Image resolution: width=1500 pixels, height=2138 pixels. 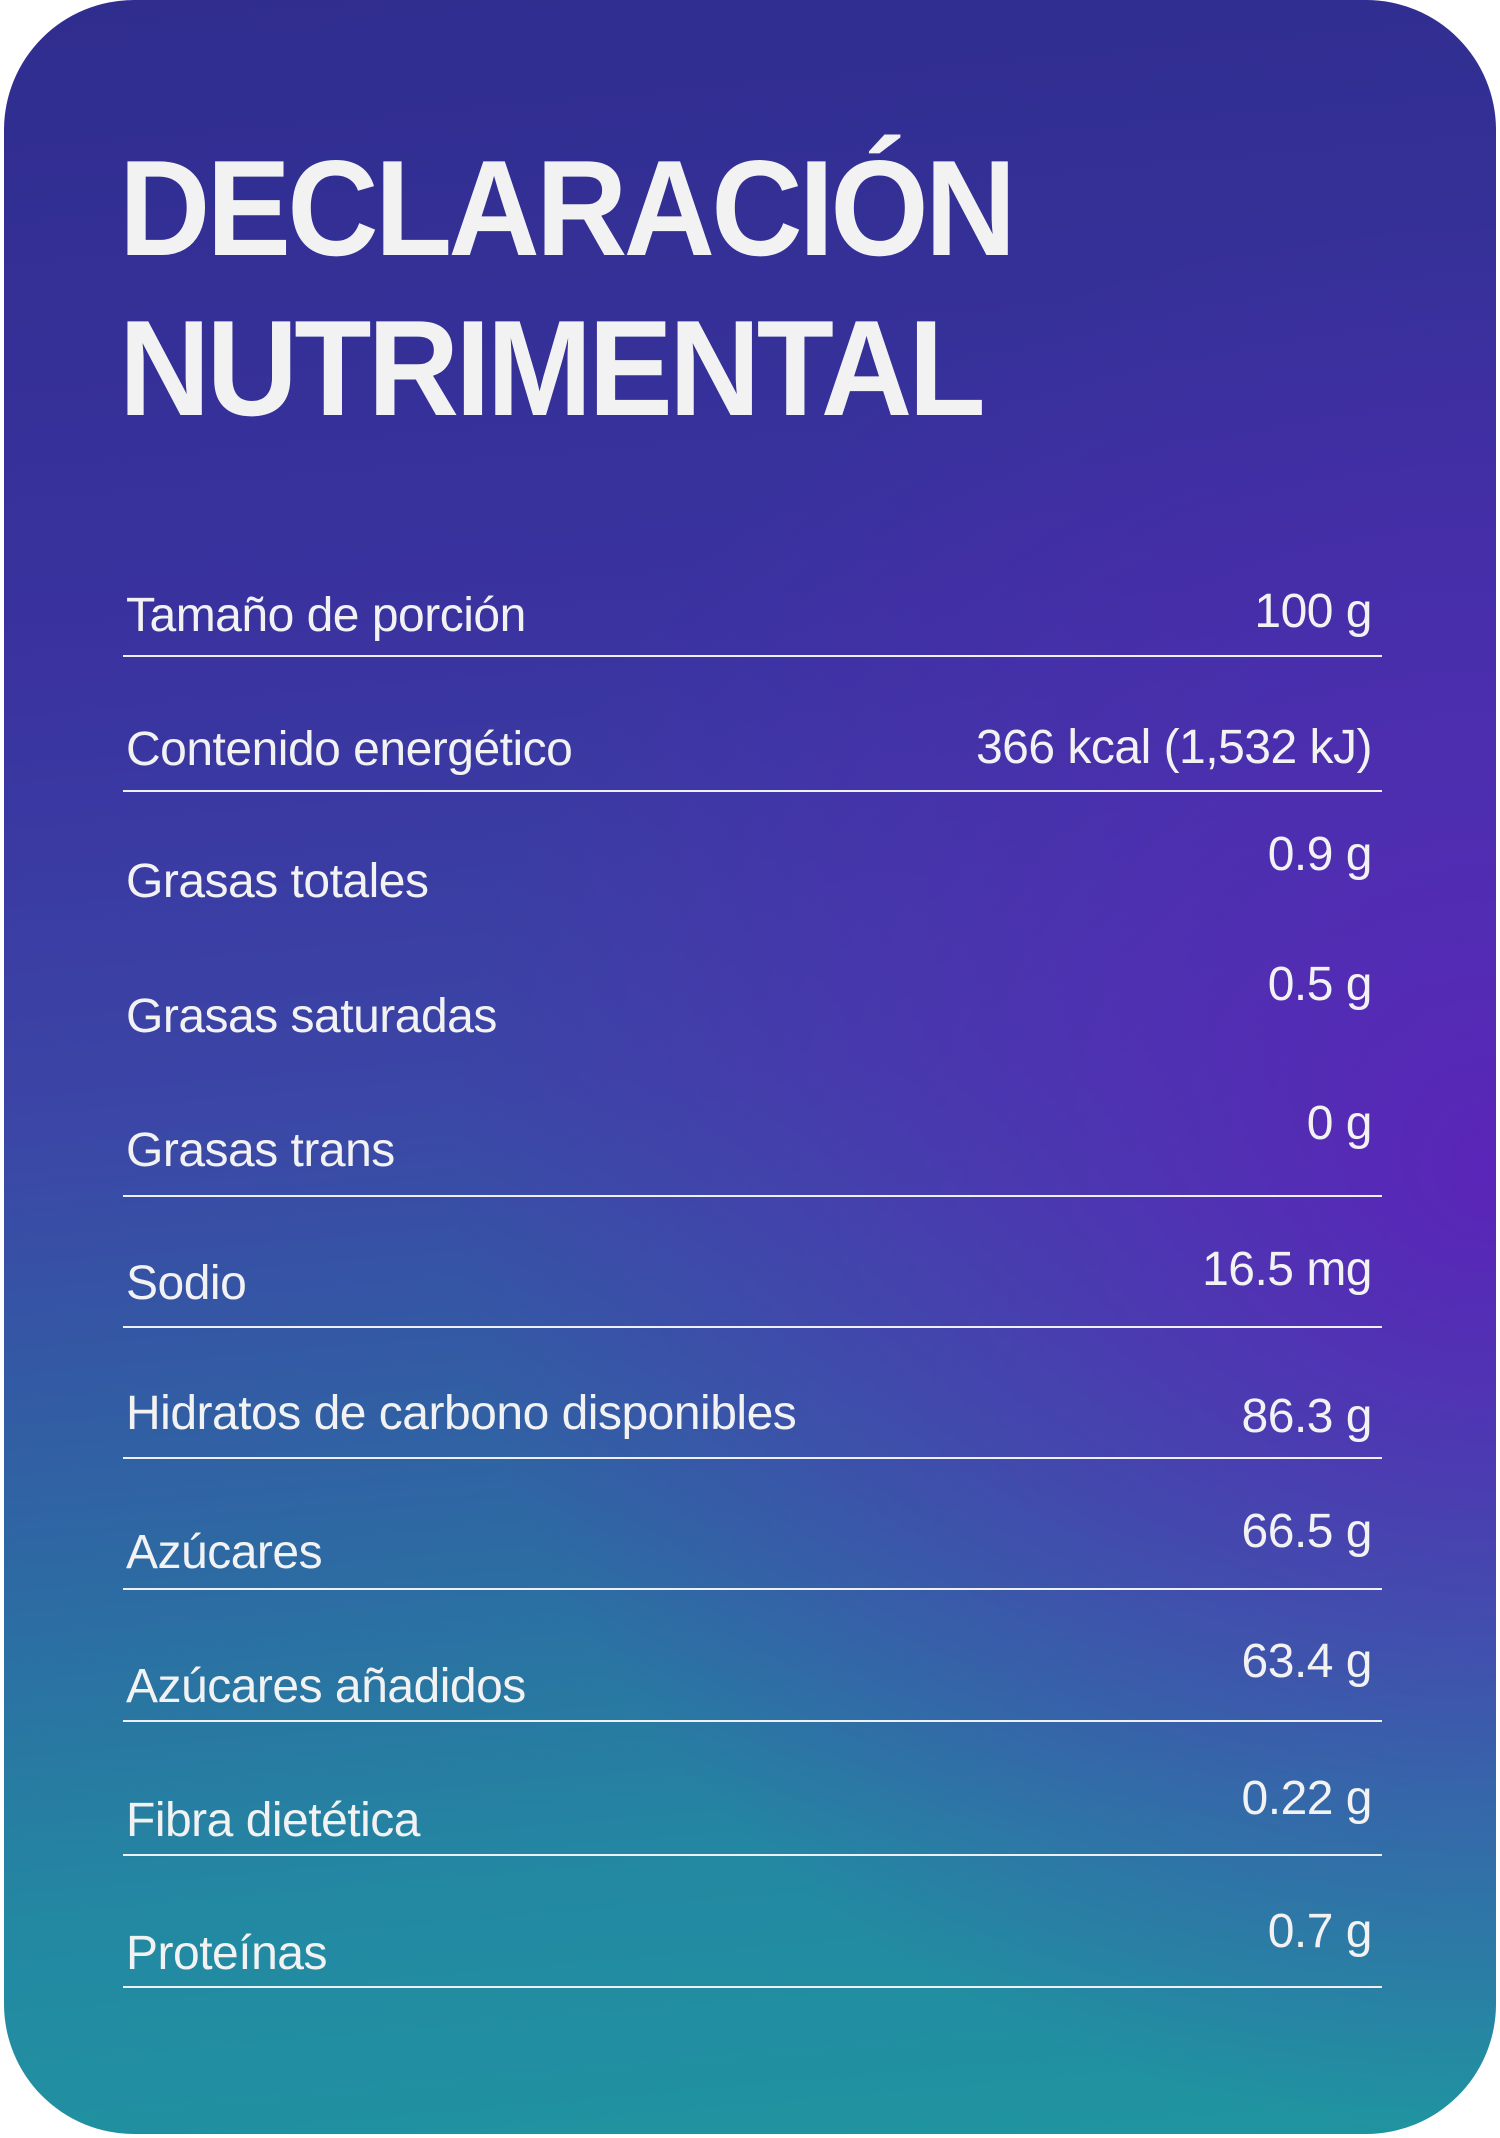 What do you see at coordinates (1313, 611) in the screenshot?
I see `row-value: 100 g` at bounding box center [1313, 611].